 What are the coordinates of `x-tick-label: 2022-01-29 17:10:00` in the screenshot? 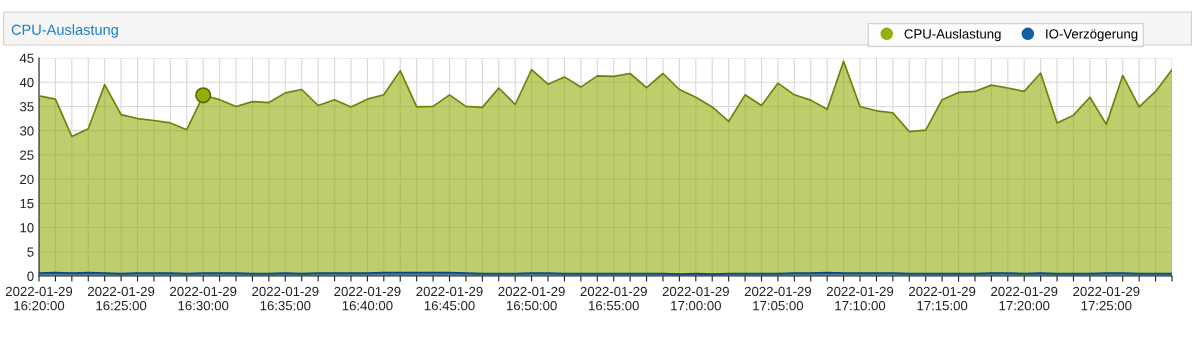 It's located at (860, 298).